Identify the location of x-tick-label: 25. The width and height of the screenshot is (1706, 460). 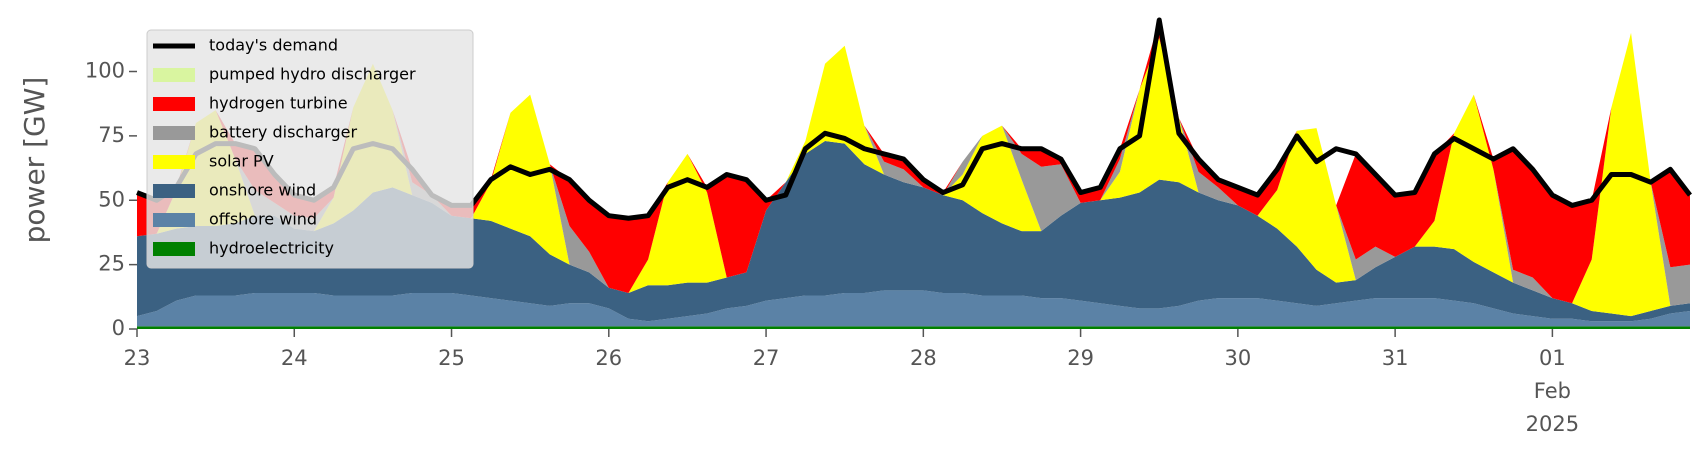
(451, 358).